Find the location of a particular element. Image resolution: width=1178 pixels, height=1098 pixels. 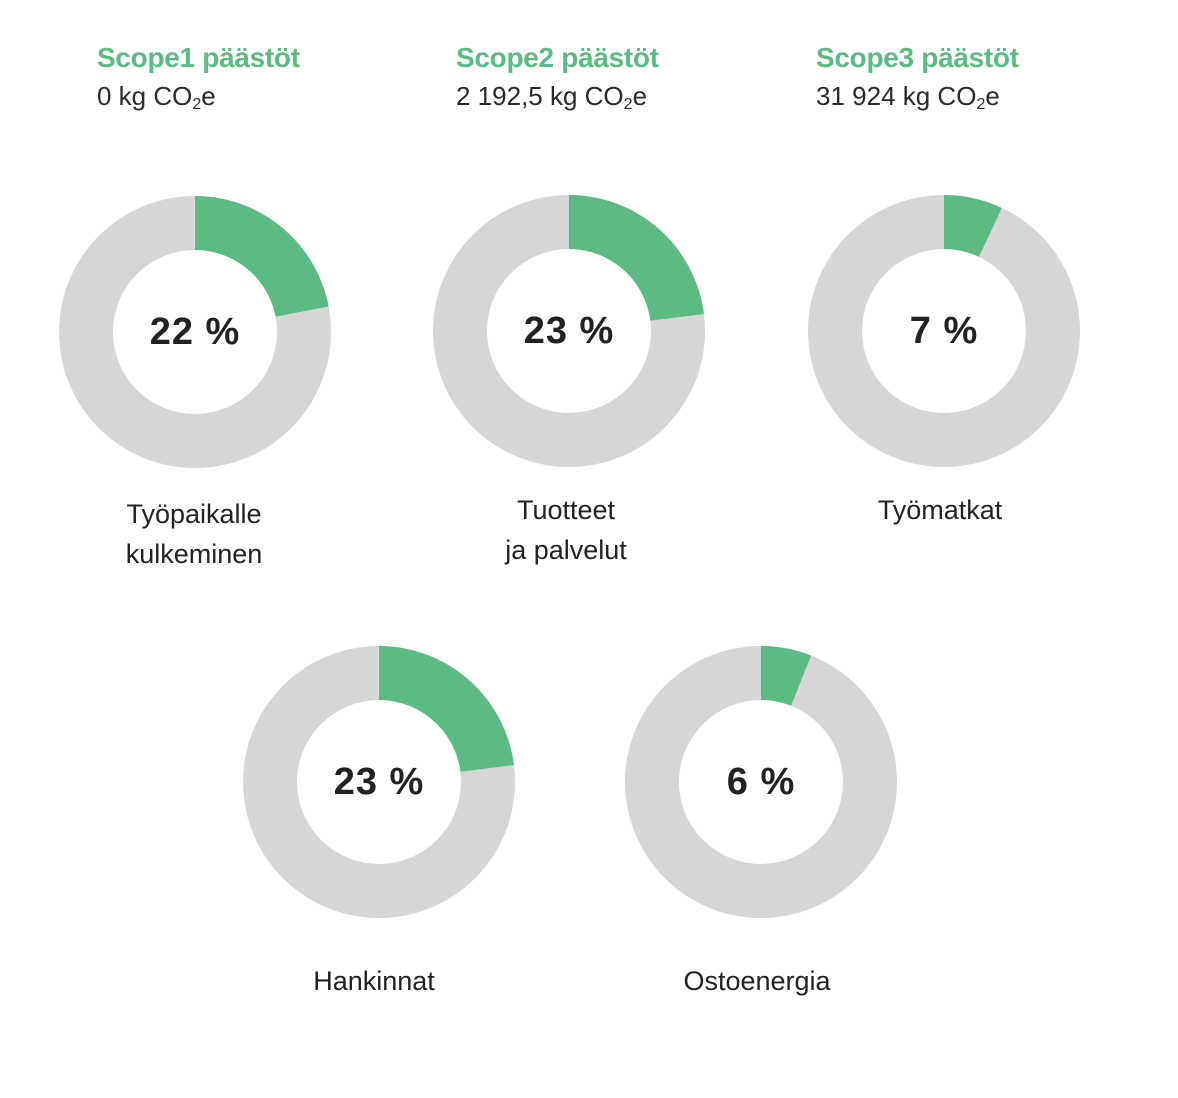

donut-chart-tyopaikalle-kulkeminen: 22 % is located at coordinates (195, 332).